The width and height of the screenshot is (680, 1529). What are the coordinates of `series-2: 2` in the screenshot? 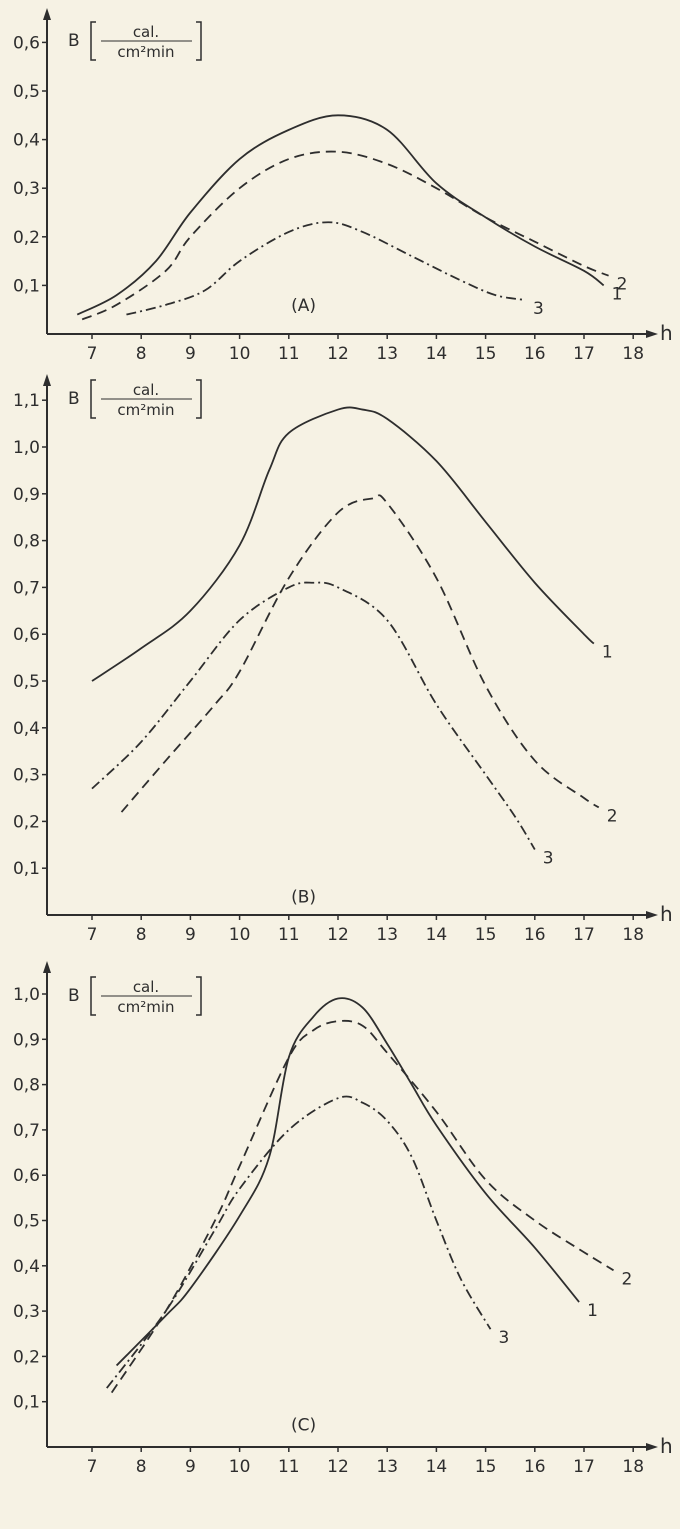 It's located at (354, 235).